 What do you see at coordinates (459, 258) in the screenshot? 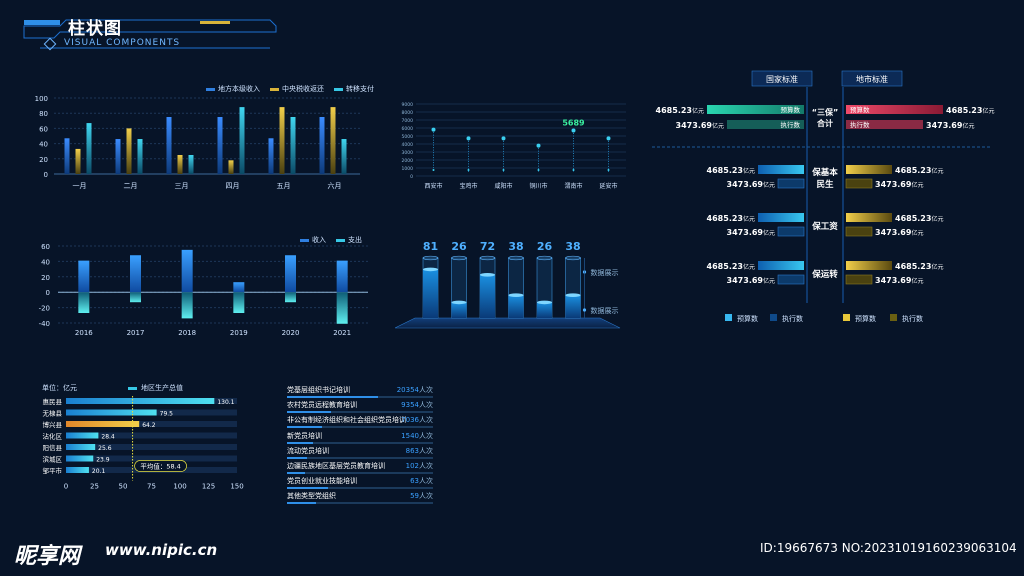
I see `tube-top` at bounding box center [459, 258].